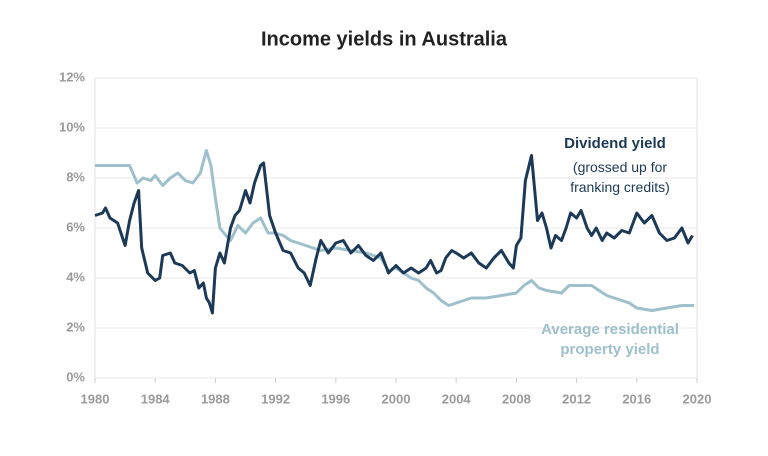  What do you see at coordinates (697, 398) in the screenshot?
I see `x-tick-label: 2020` at bounding box center [697, 398].